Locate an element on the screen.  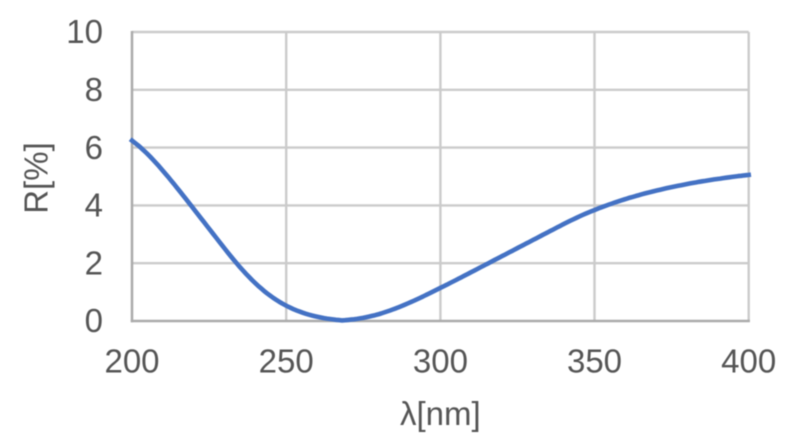
svg-text: λ[nm] is located at coordinates (440, 413).